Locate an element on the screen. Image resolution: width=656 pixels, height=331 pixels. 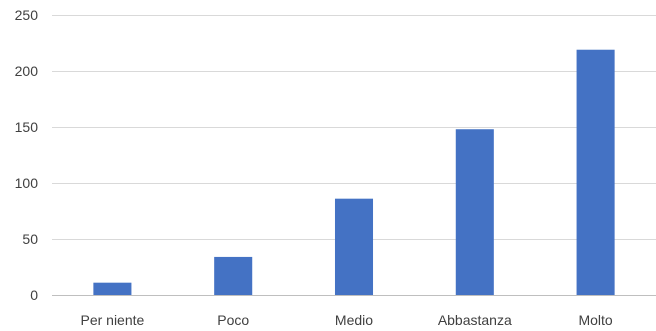
y-tick-label-150: 150 is located at coordinates (27, 127).